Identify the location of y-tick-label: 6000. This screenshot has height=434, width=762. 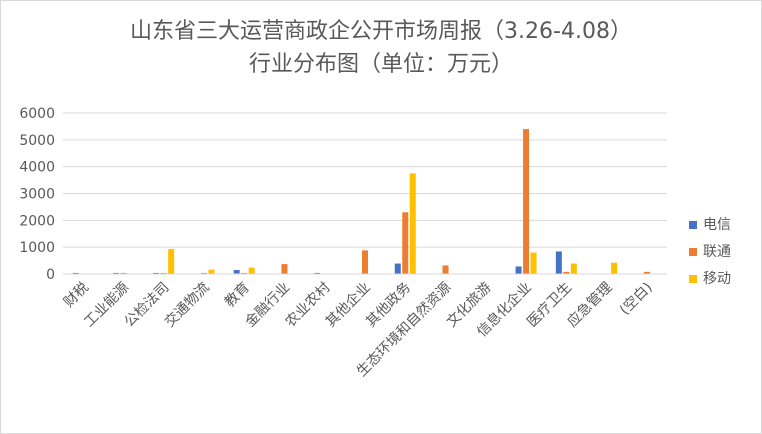
(37, 114).